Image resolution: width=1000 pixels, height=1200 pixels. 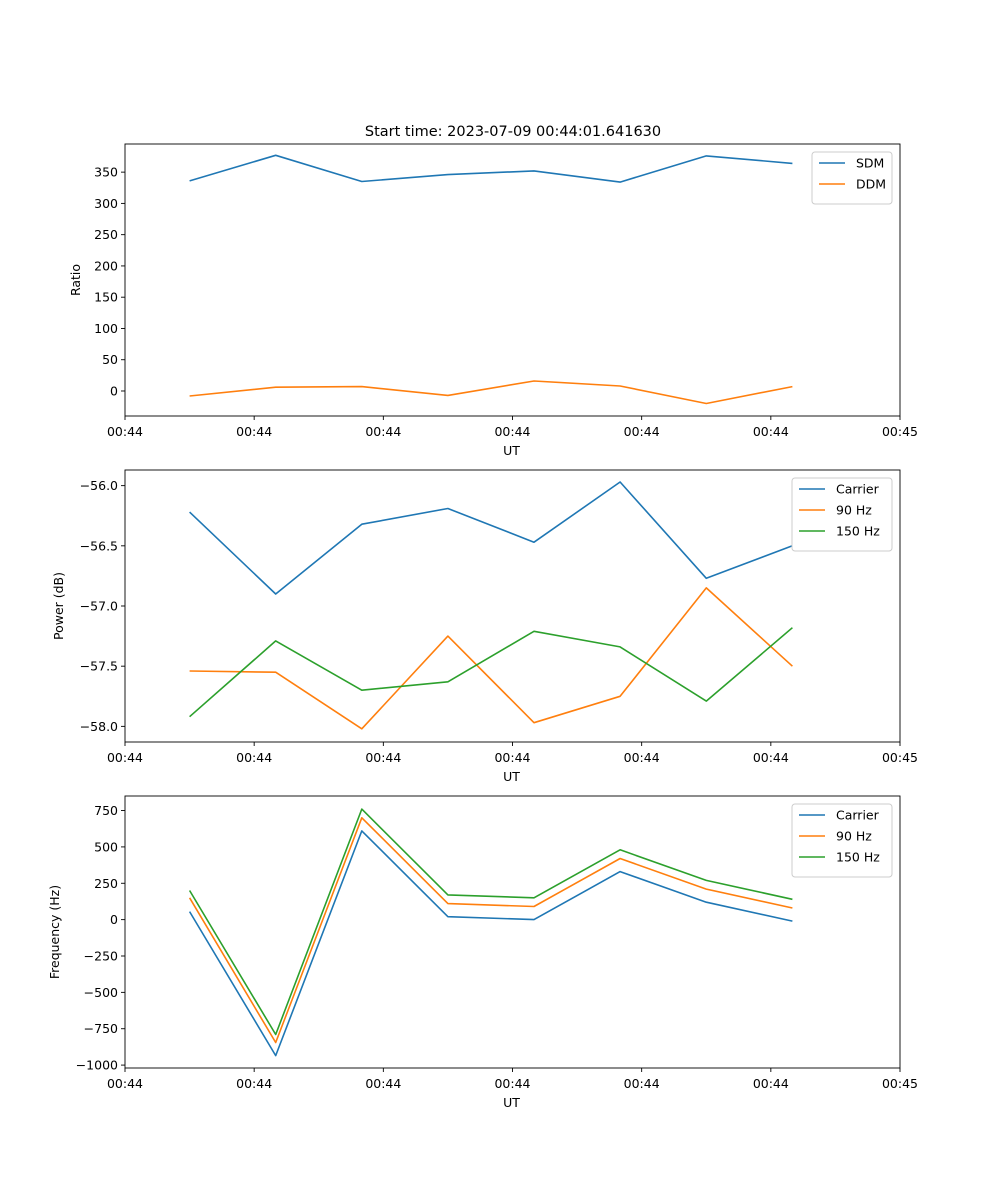 I want to click on power-legend-frame, so click(x=842, y=514).